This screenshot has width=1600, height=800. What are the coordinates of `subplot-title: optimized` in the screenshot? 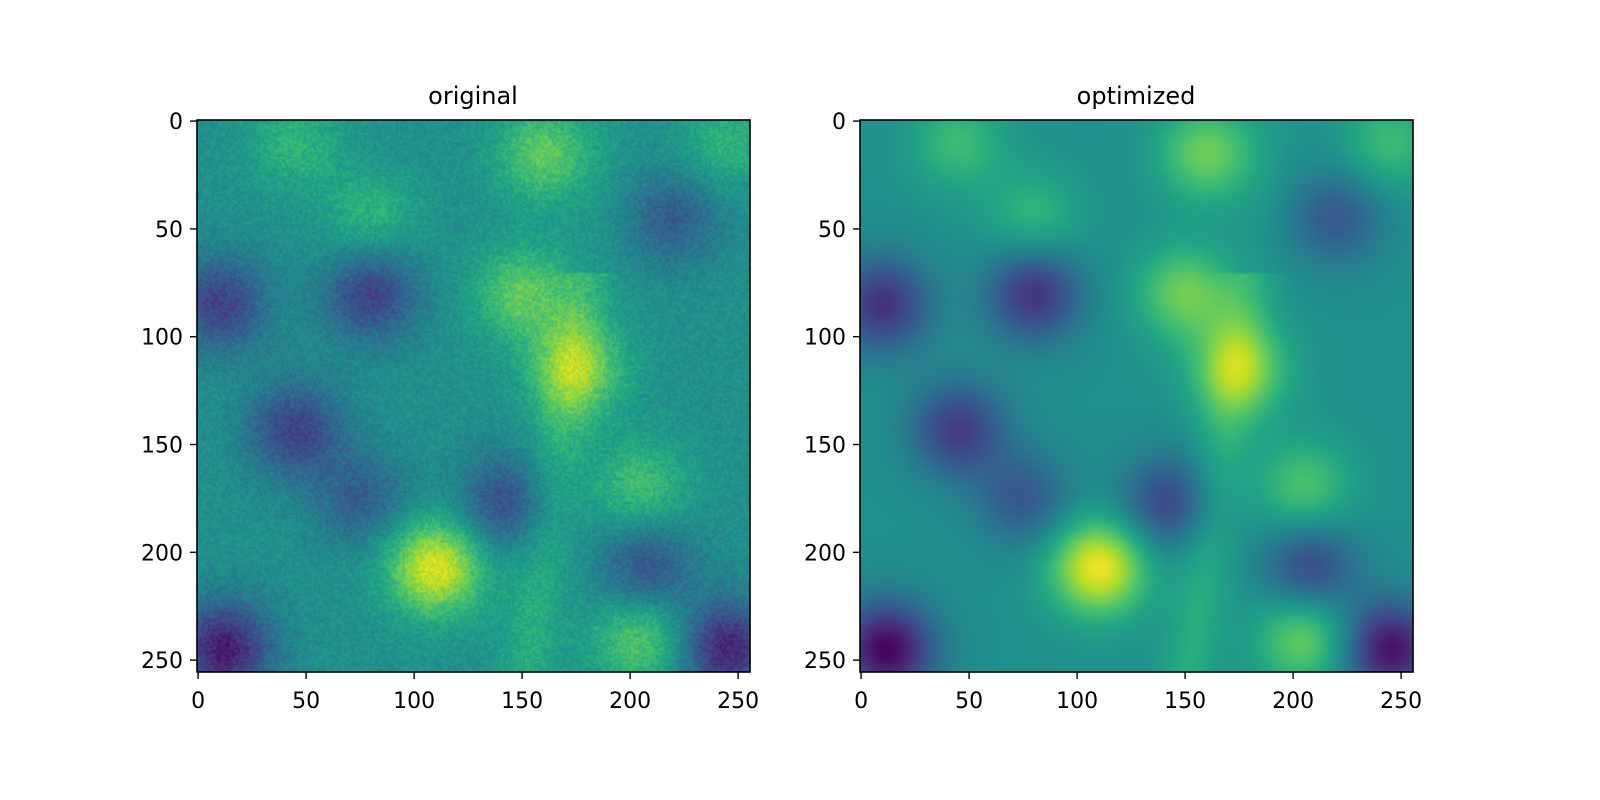 It's located at (1136, 96).